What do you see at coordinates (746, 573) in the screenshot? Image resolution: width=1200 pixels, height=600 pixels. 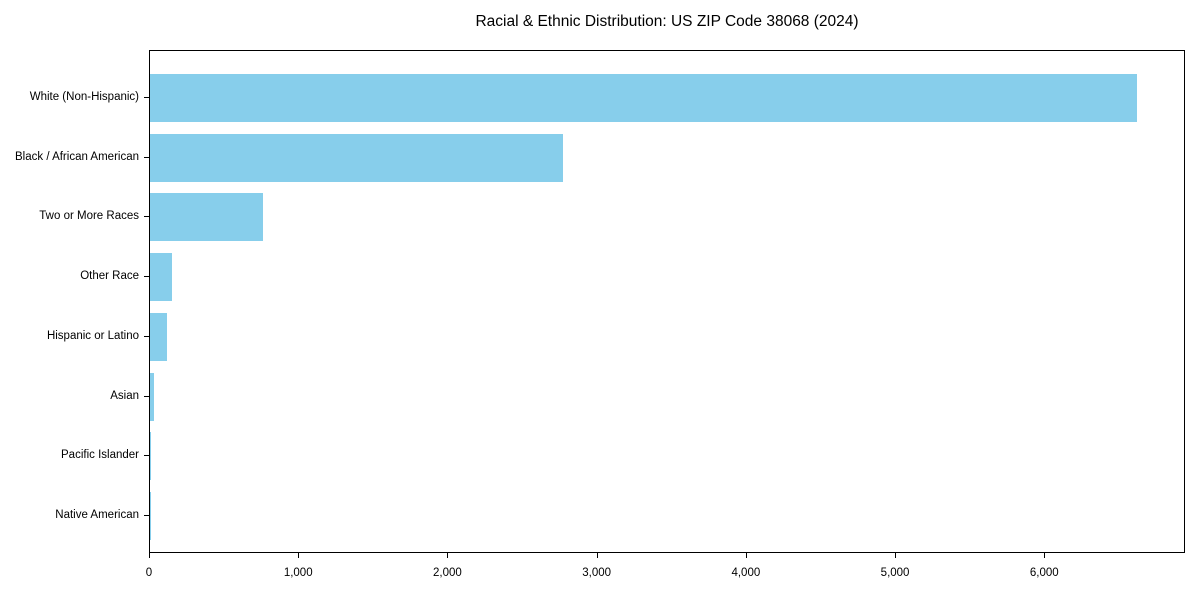 I see `x-tick-label: 4,000` at bounding box center [746, 573].